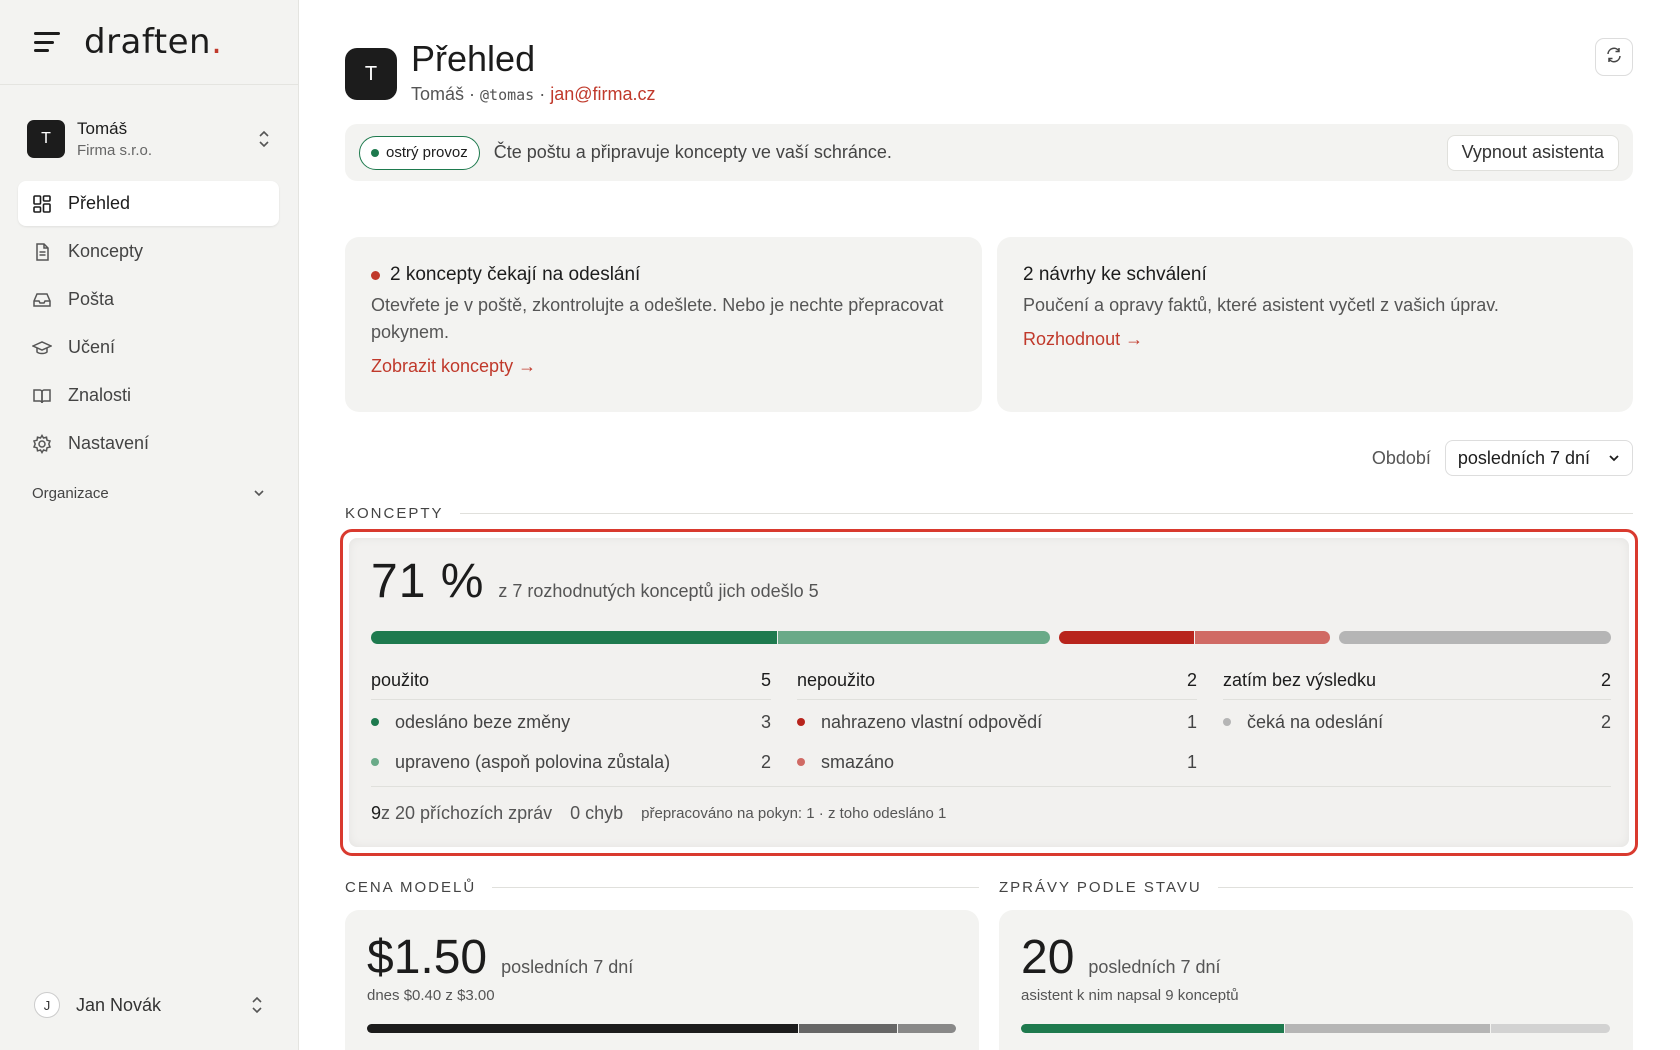 The width and height of the screenshot is (1680, 1050). Describe the element at coordinates (99, 203) in the screenshot. I see `sidebar-item-label: Přehled` at that location.